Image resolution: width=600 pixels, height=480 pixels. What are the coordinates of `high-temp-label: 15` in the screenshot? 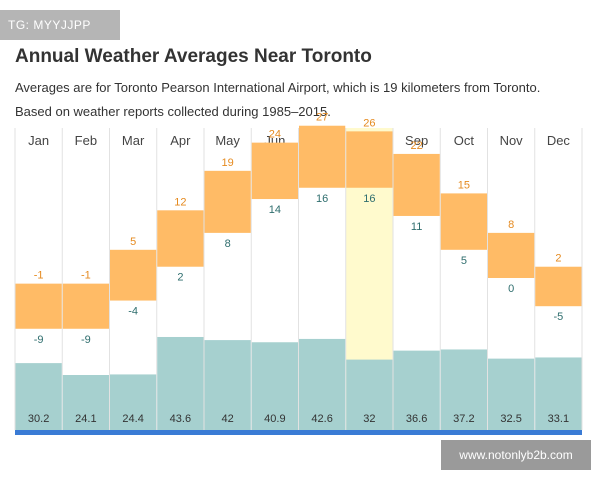 It's located at (464, 185).